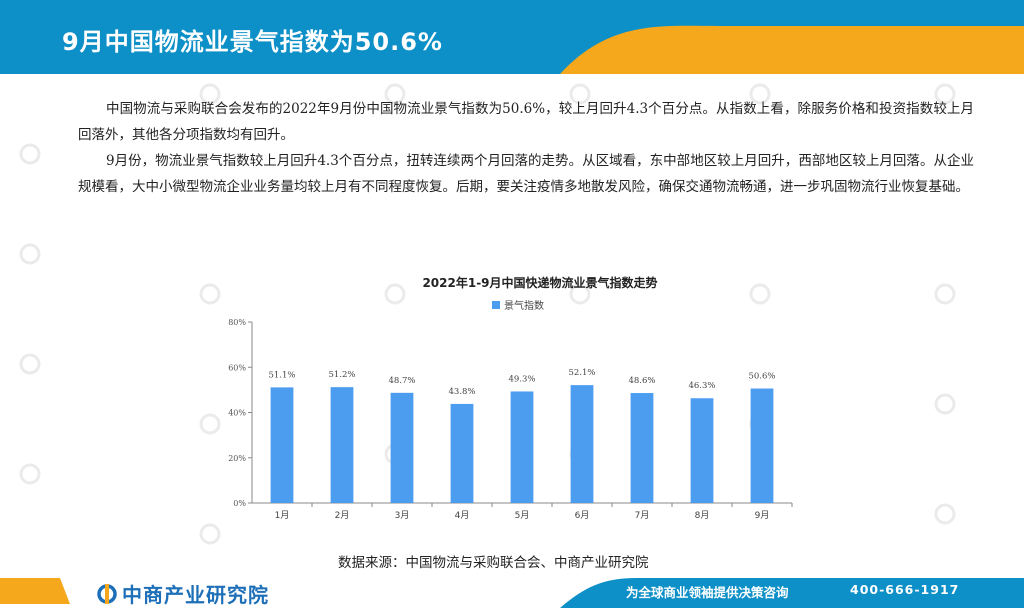 Image resolution: width=1024 pixels, height=608 pixels. I want to click on header-background, so click(512, 37).